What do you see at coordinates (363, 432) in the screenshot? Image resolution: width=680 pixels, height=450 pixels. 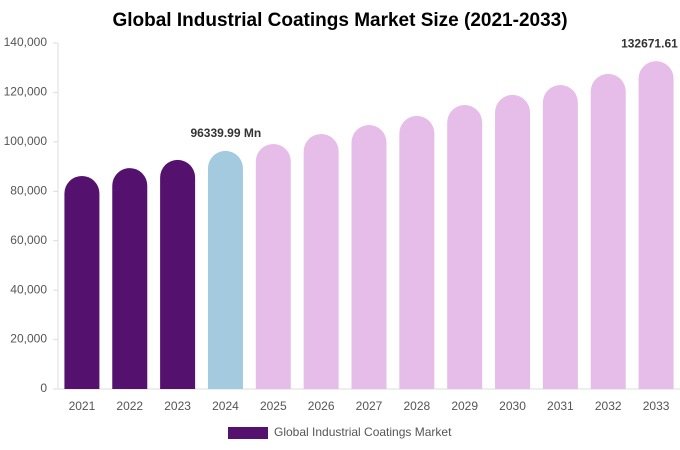 I see `legend-label: Global Industrial Coatings Market` at bounding box center [363, 432].